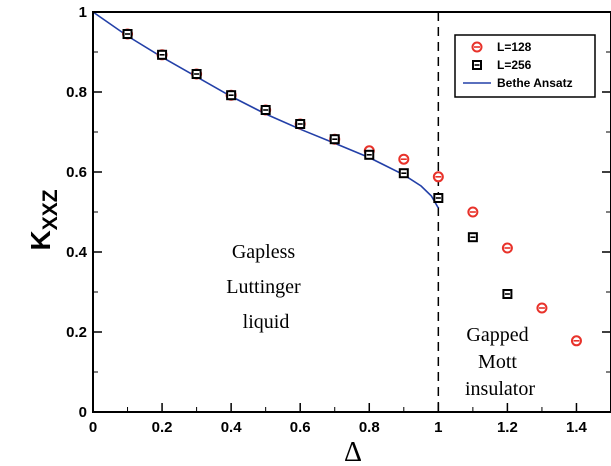 This screenshot has width=611, height=466. Describe the element at coordinates (514, 47) in the screenshot. I see `legend-label: L=128` at that location.